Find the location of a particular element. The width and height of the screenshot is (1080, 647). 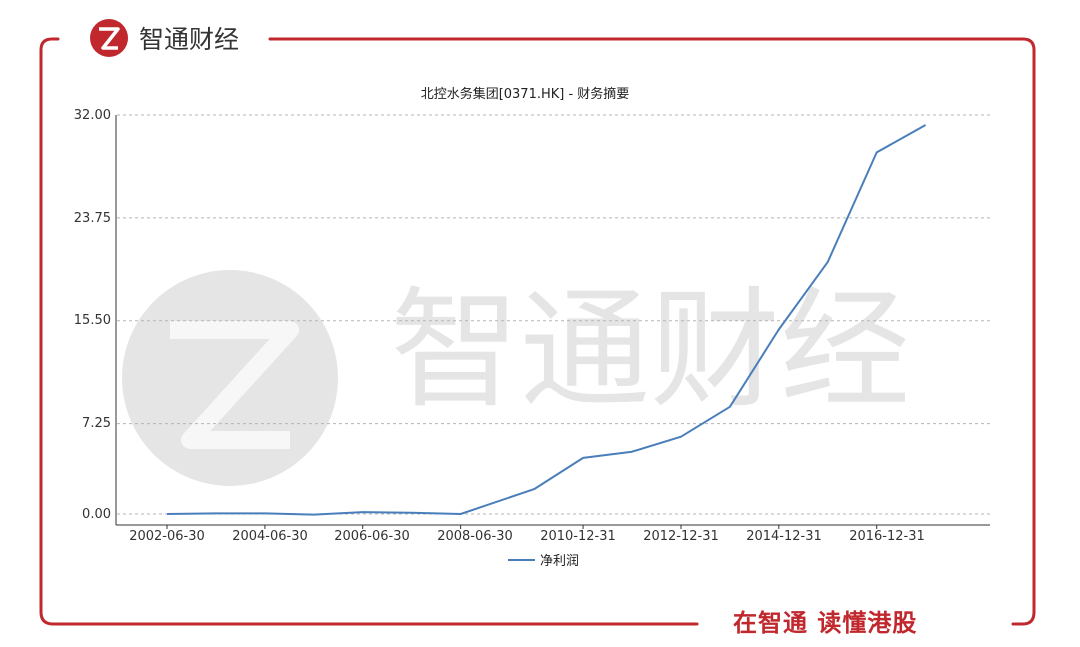

watermark-logo-mark is located at coordinates (234, 385).